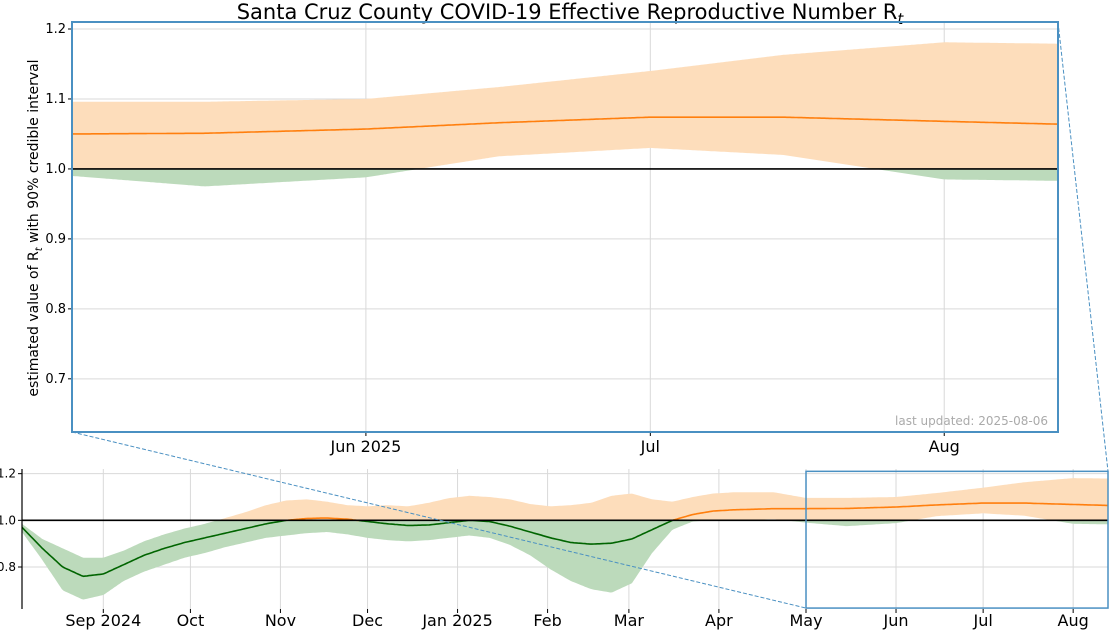  What do you see at coordinates (191, 620) in the screenshot?
I see `overview-xtick-label: Oct` at bounding box center [191, 620].